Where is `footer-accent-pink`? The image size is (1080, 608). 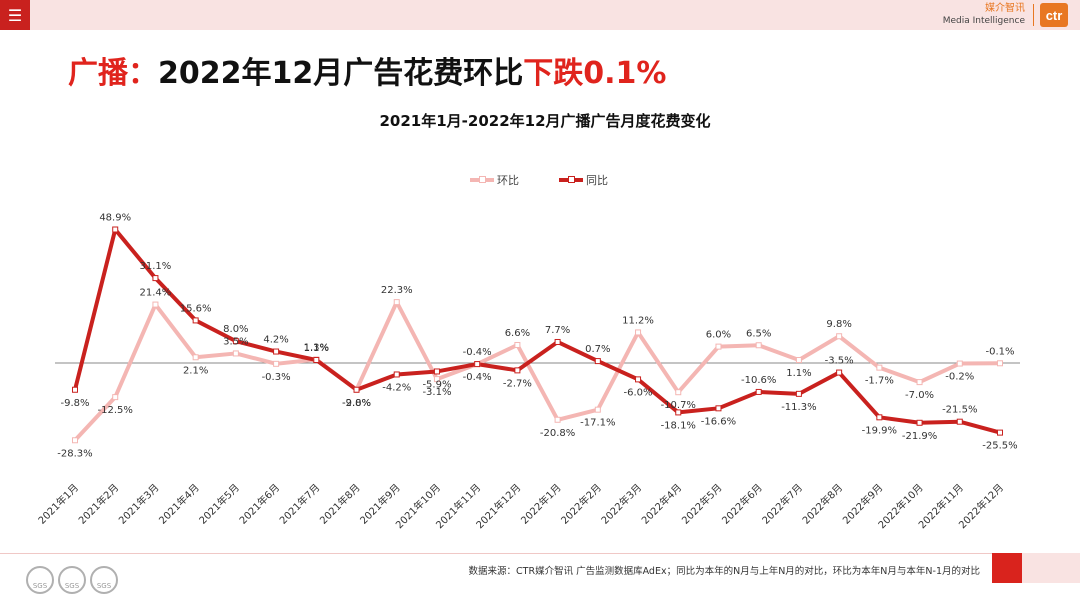 footer-accent-pink is located at coordinates (1051, 568).